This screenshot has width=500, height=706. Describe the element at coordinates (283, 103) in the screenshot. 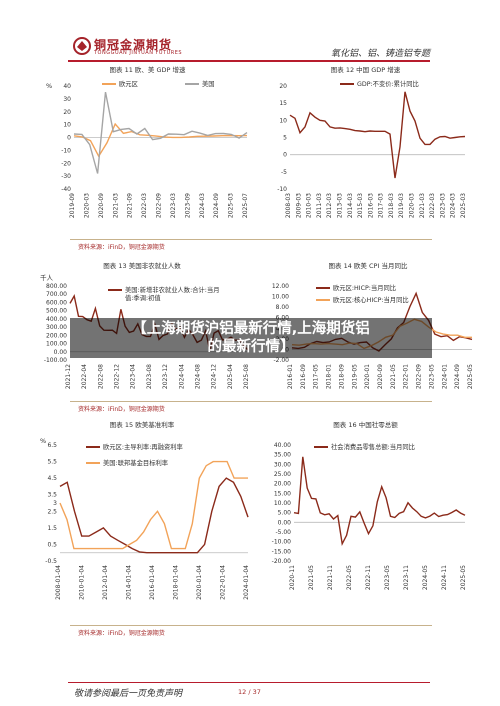

I see `y-tick-label: 15` at that location.